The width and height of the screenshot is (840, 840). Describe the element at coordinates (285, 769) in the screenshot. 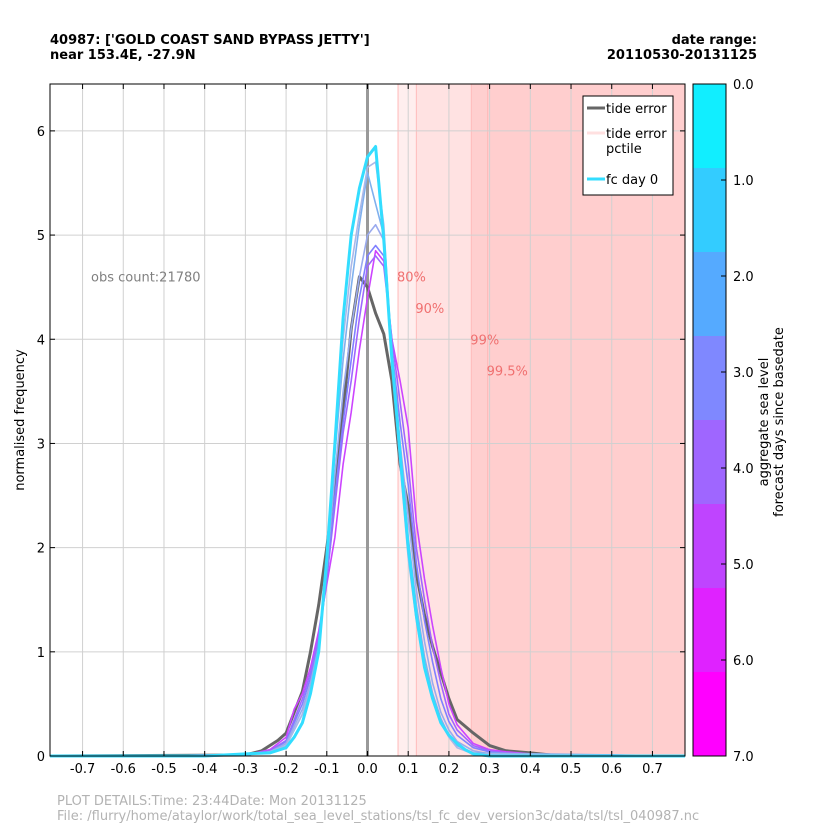

I see `x-tick-label: -0.2` at that location.